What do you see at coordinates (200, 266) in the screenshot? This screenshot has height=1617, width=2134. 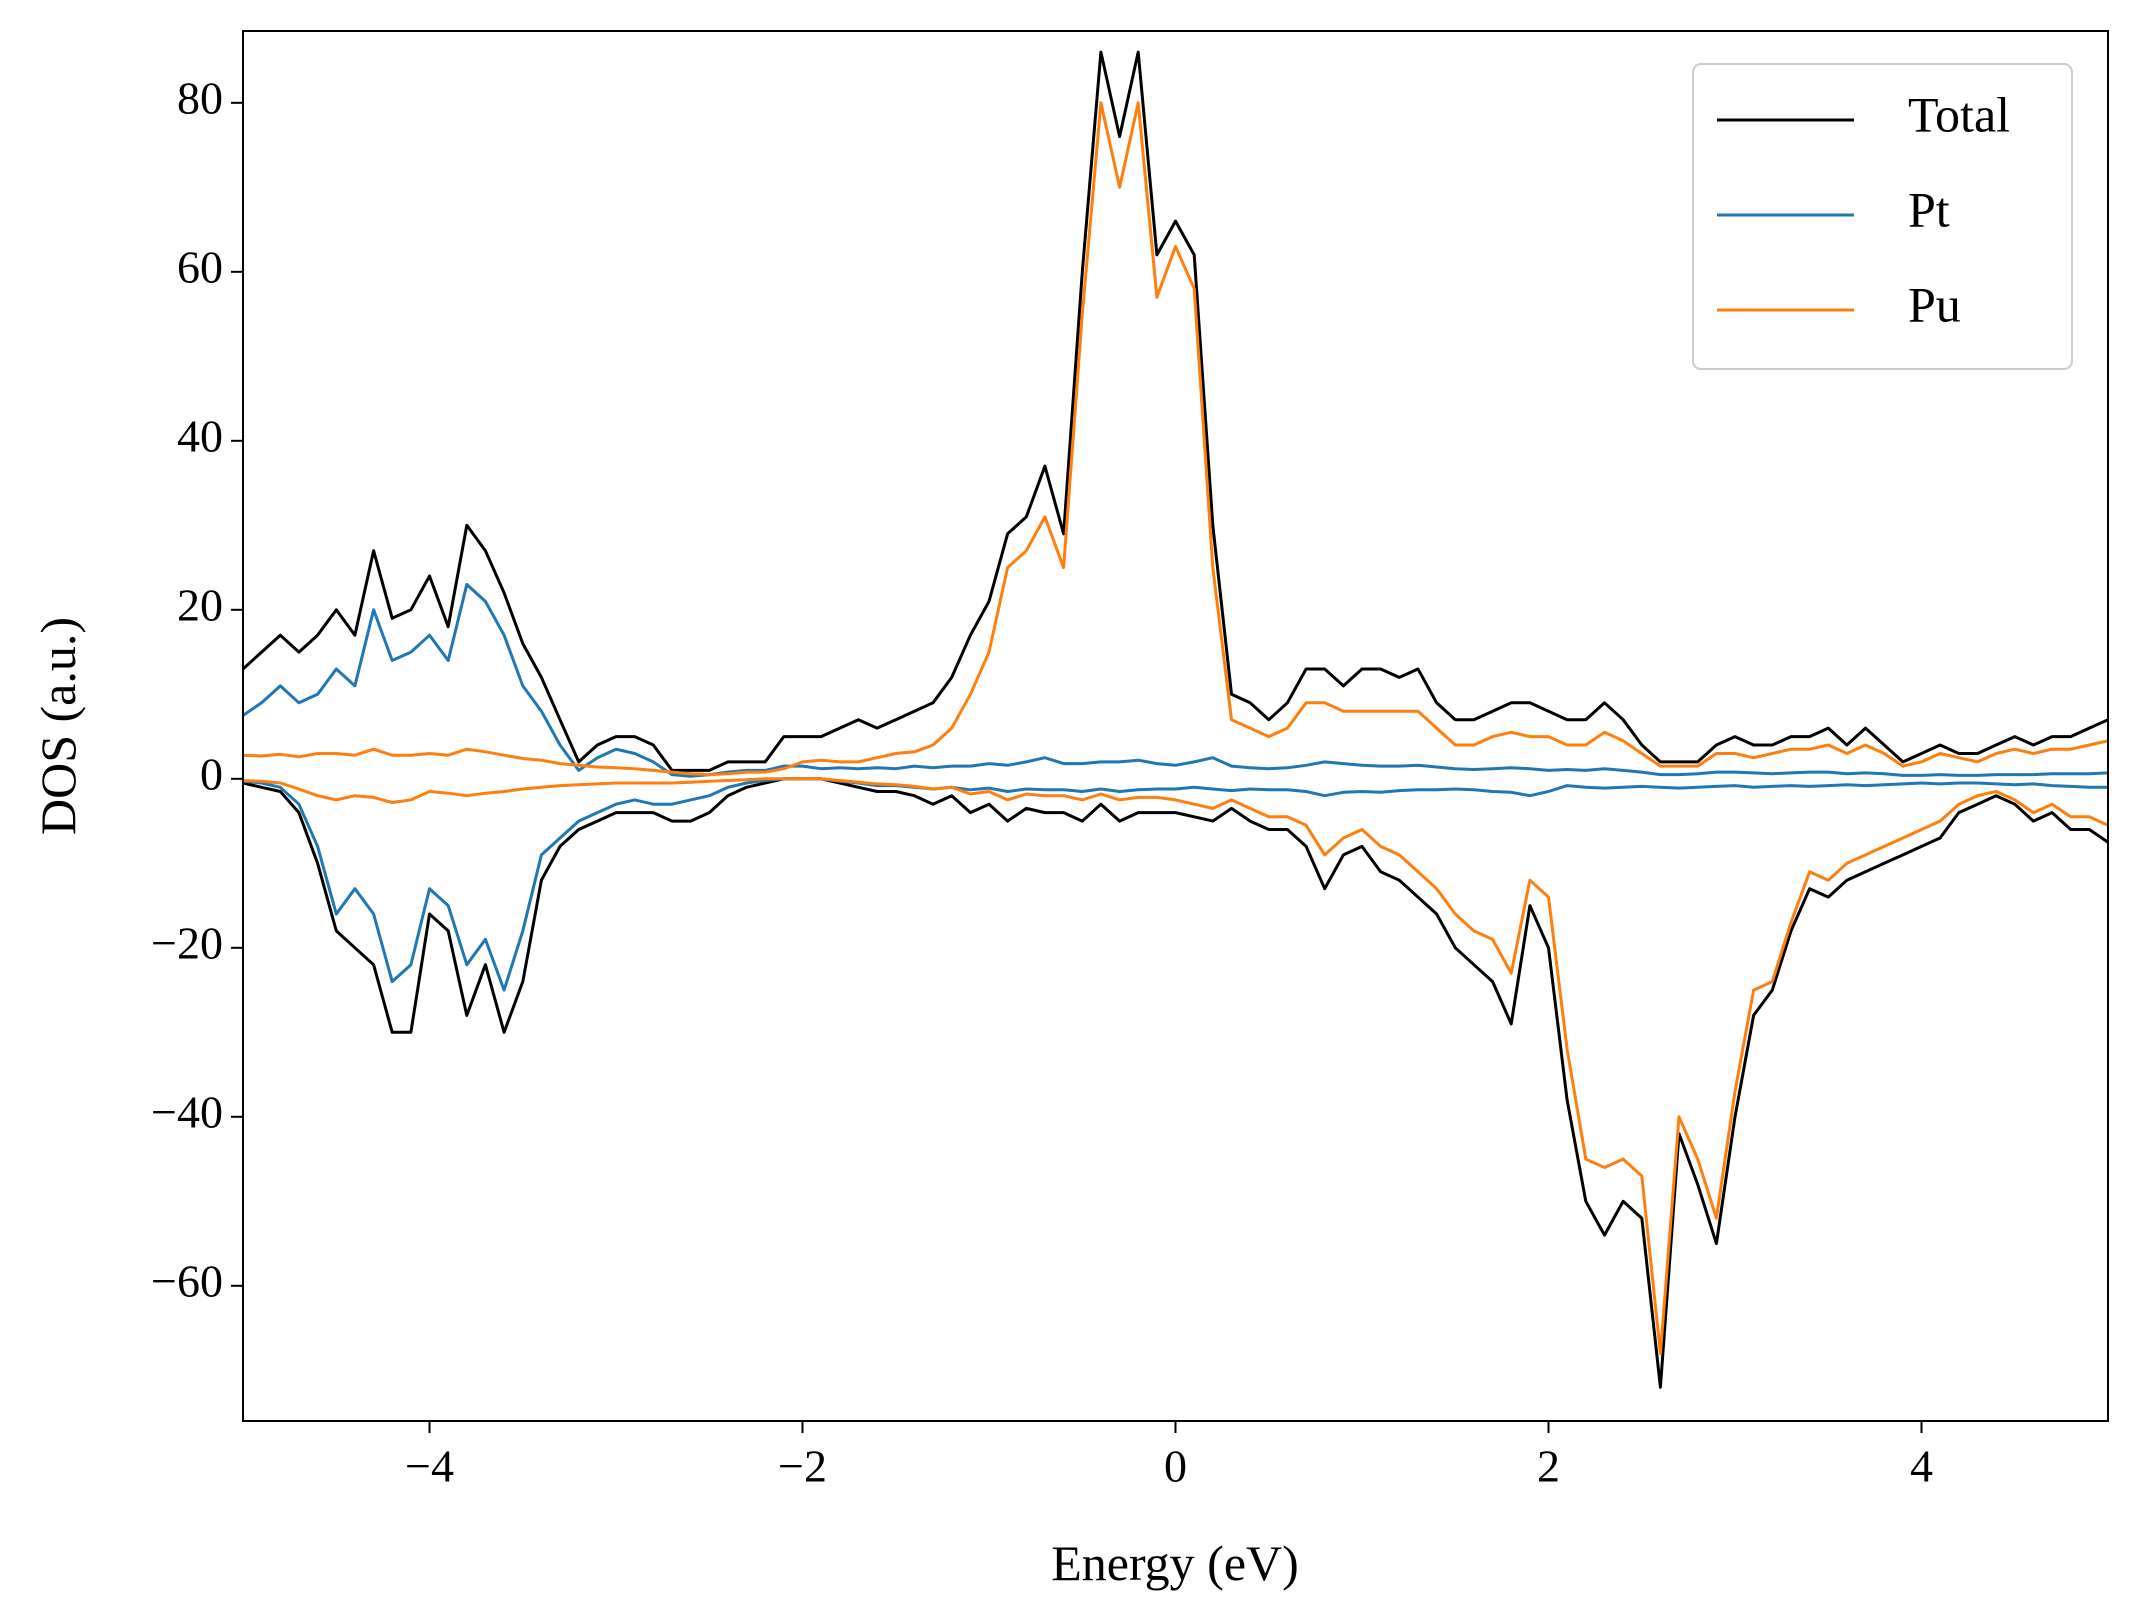 I see `y-tick-label: 60` at bounding box center [200, 266].